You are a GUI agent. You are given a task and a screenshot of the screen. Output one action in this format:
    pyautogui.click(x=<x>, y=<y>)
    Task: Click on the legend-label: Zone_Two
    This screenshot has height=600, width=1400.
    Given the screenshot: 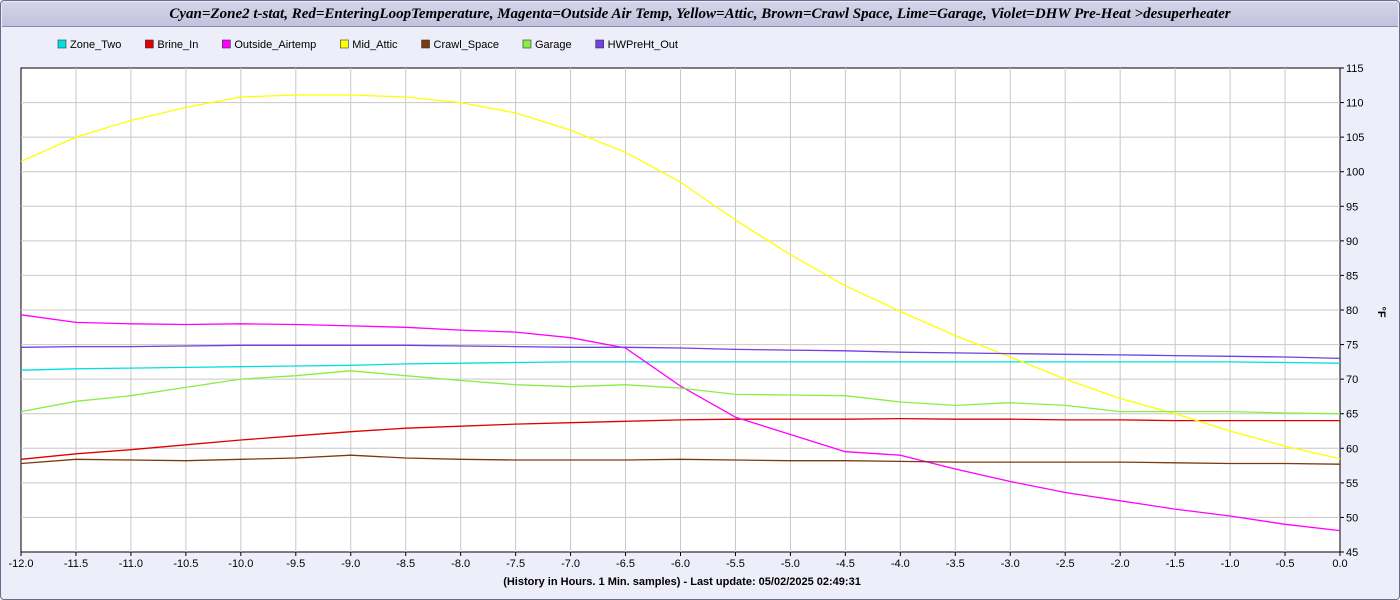 What is the action you would take?
    pyautogui.click(x=95, y=45)
    